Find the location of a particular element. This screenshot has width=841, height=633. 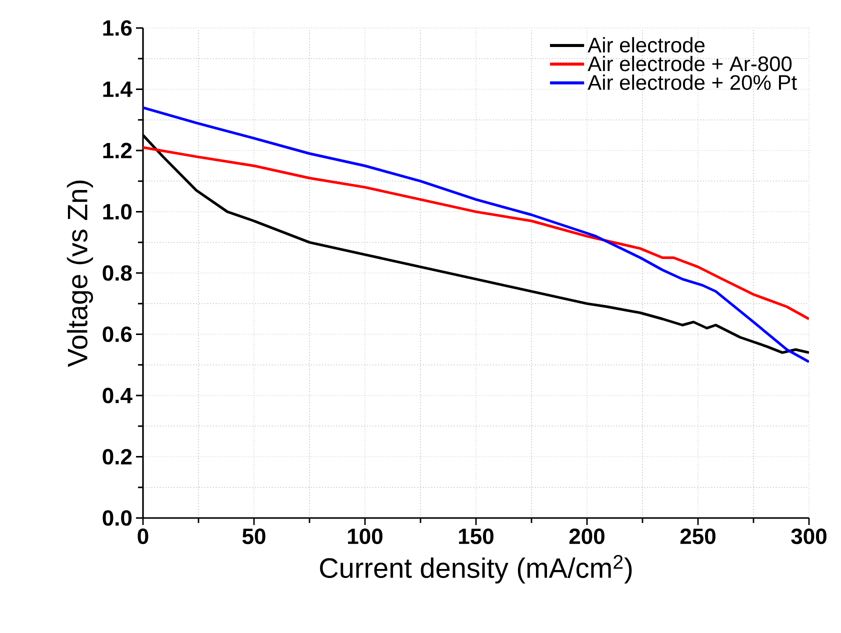

legend-label: Air electrode is located at coordinates (646, 45).